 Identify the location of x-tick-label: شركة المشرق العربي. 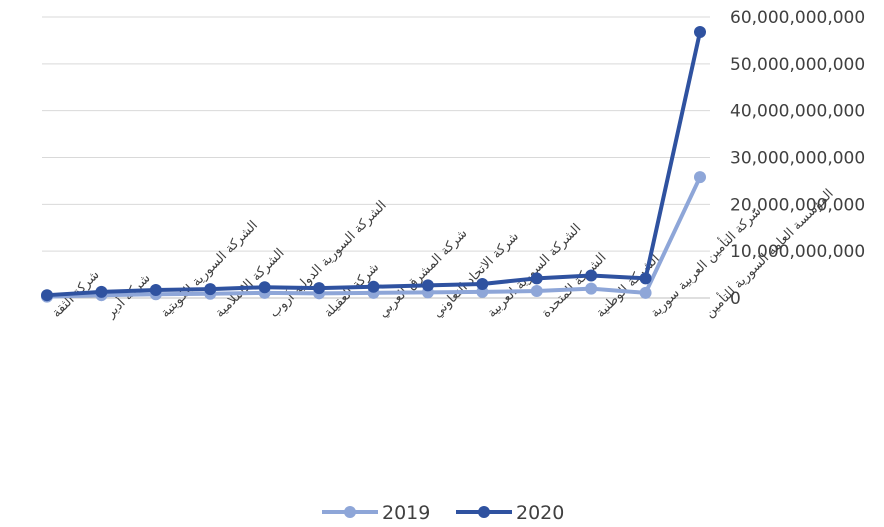
(423, 273).